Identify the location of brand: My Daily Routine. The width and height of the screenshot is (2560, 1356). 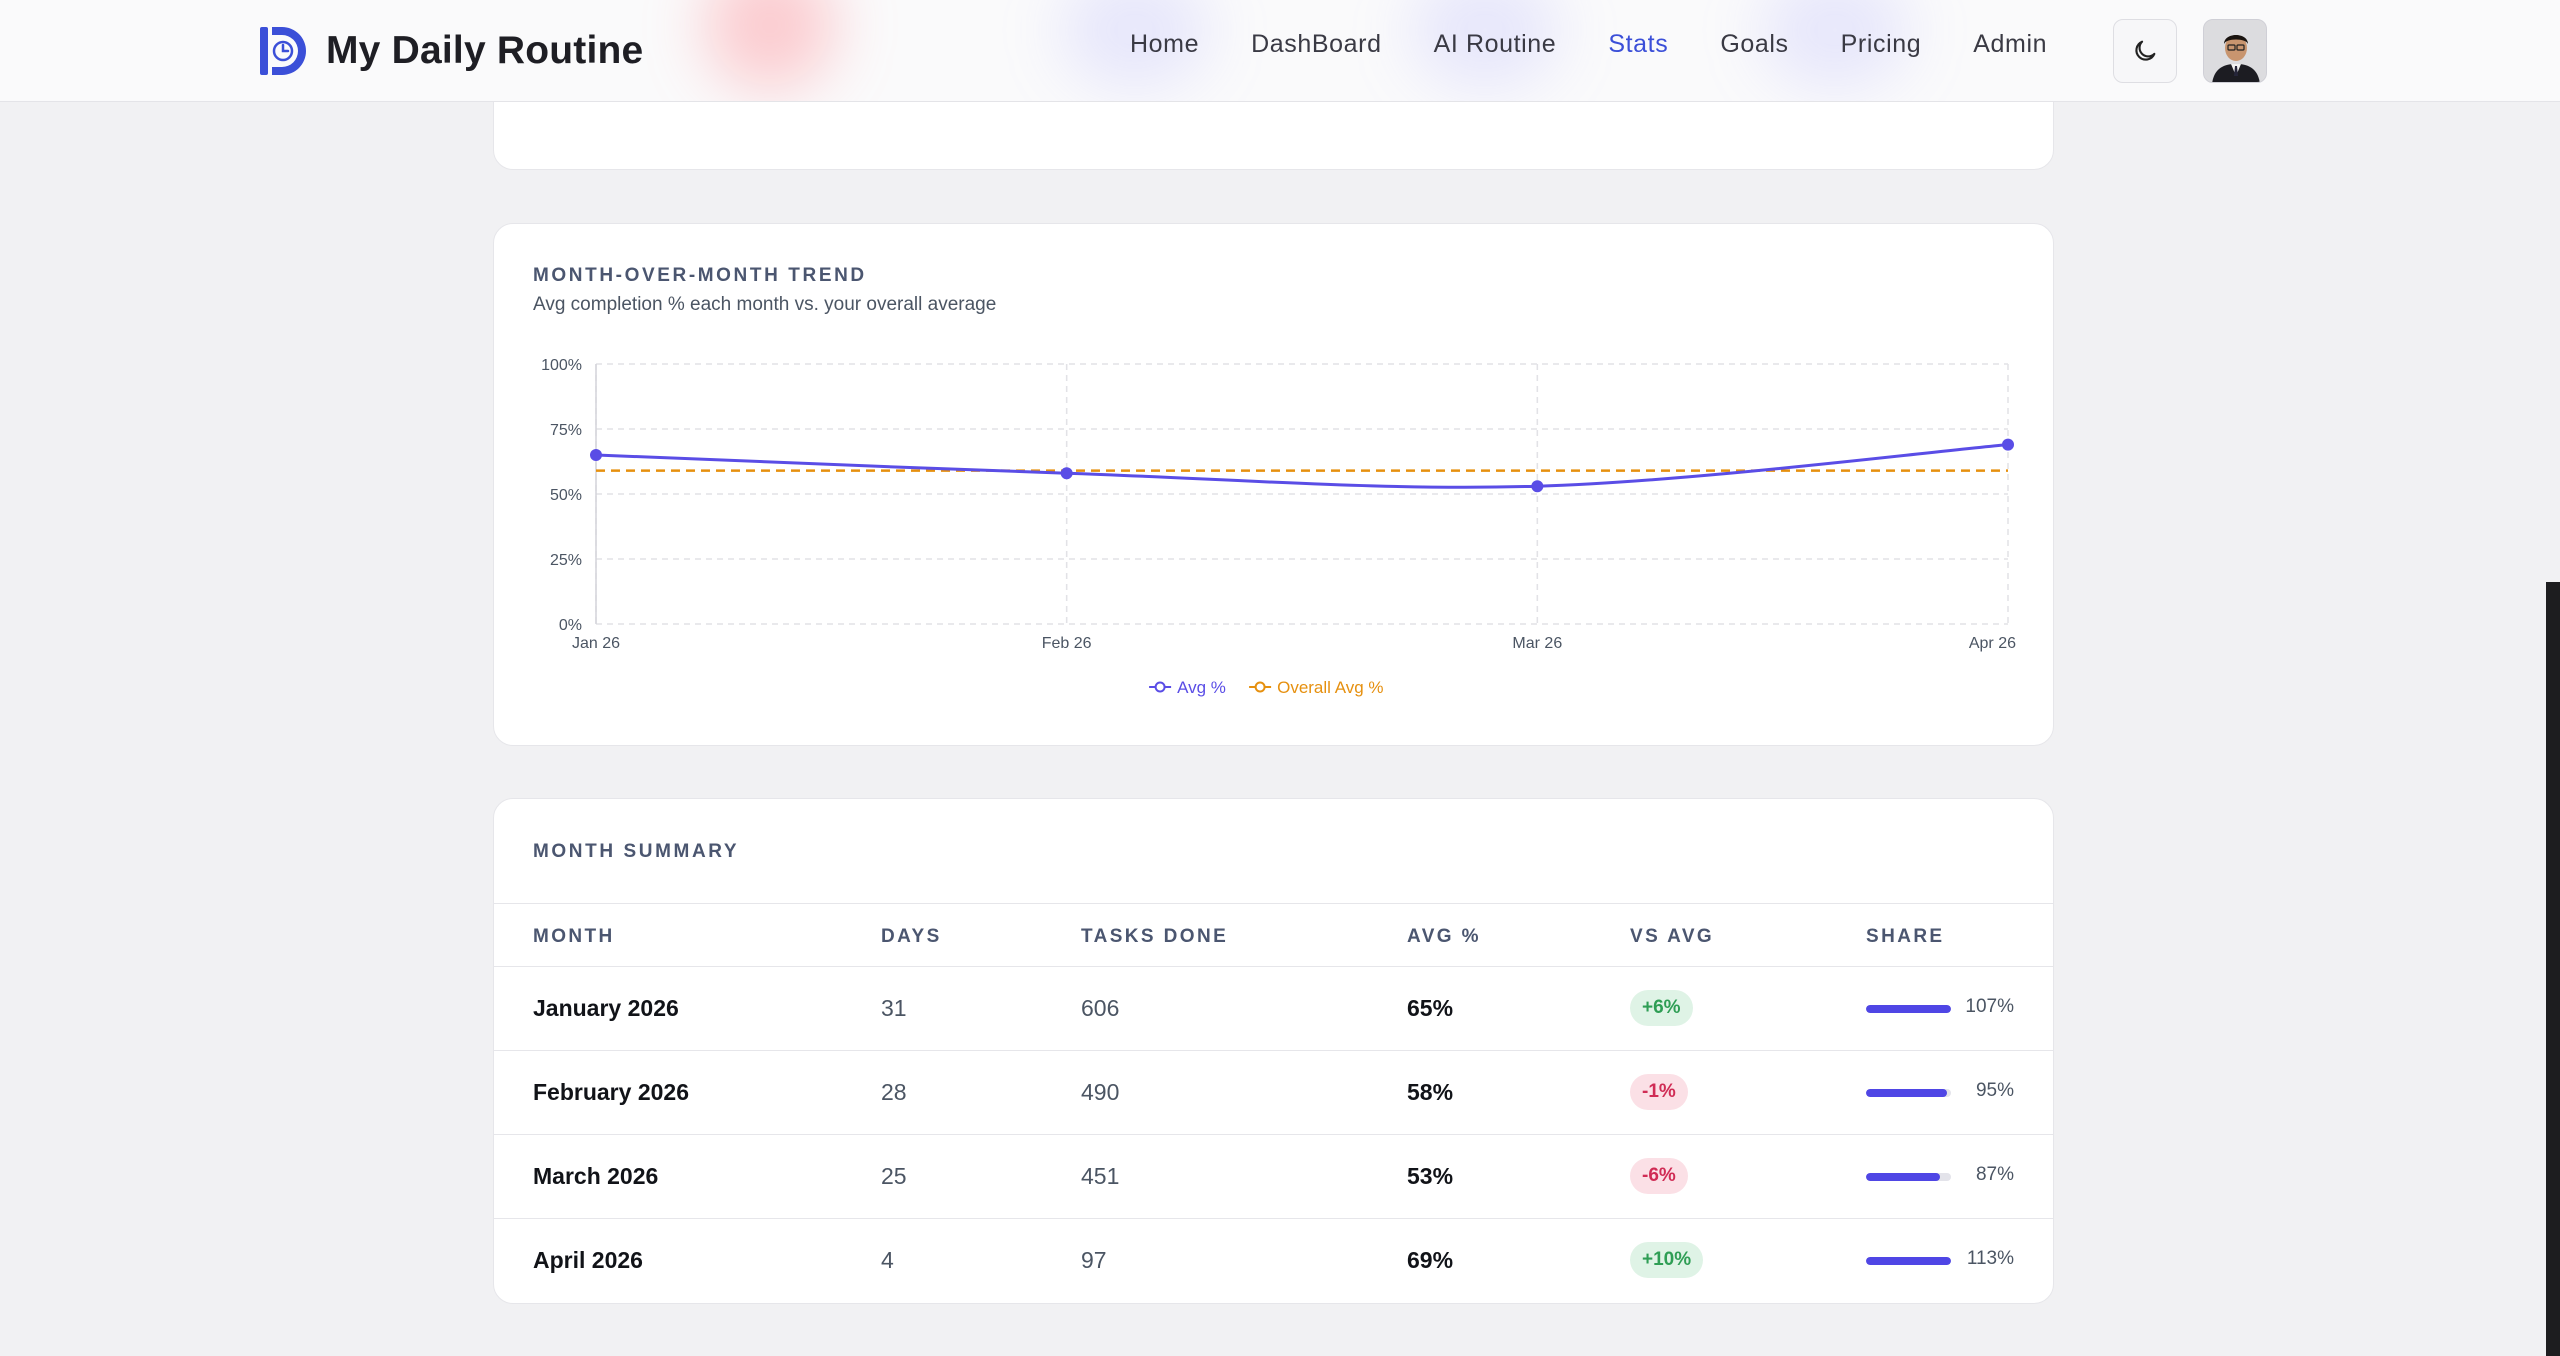
(450, 51).